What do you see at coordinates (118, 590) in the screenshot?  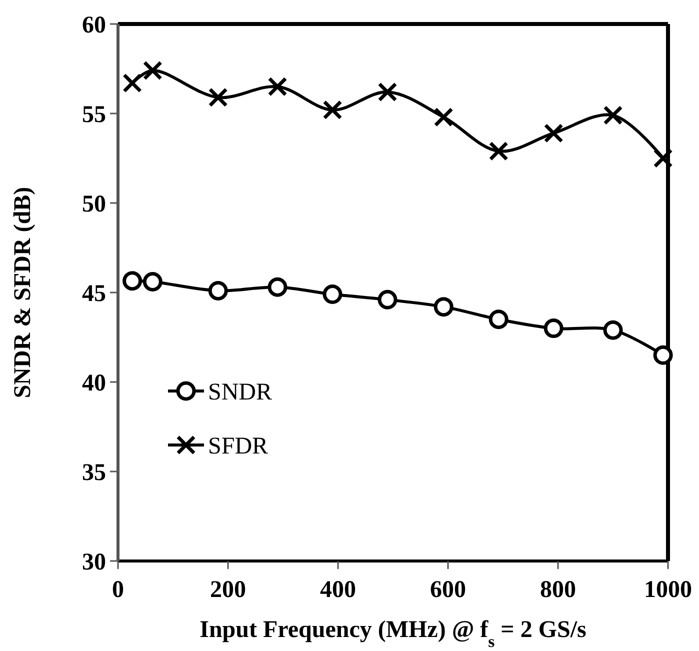 I see `x-tick-label: 0` at bounding box center [118, 590].